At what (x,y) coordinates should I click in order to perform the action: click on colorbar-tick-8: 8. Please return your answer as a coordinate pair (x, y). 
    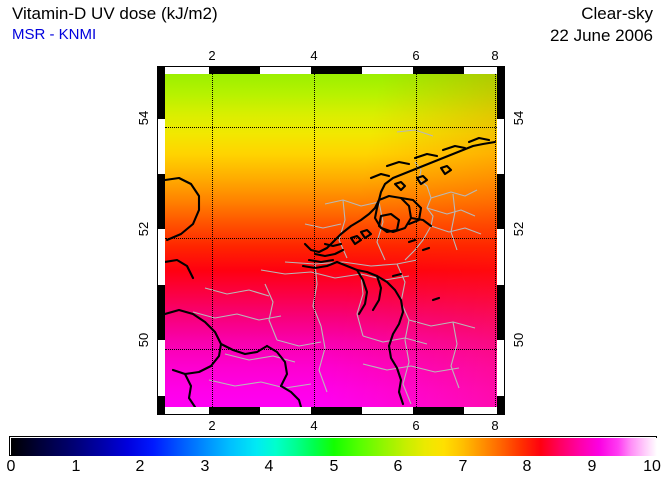
    Looking at the image, I should click on (527, 466).